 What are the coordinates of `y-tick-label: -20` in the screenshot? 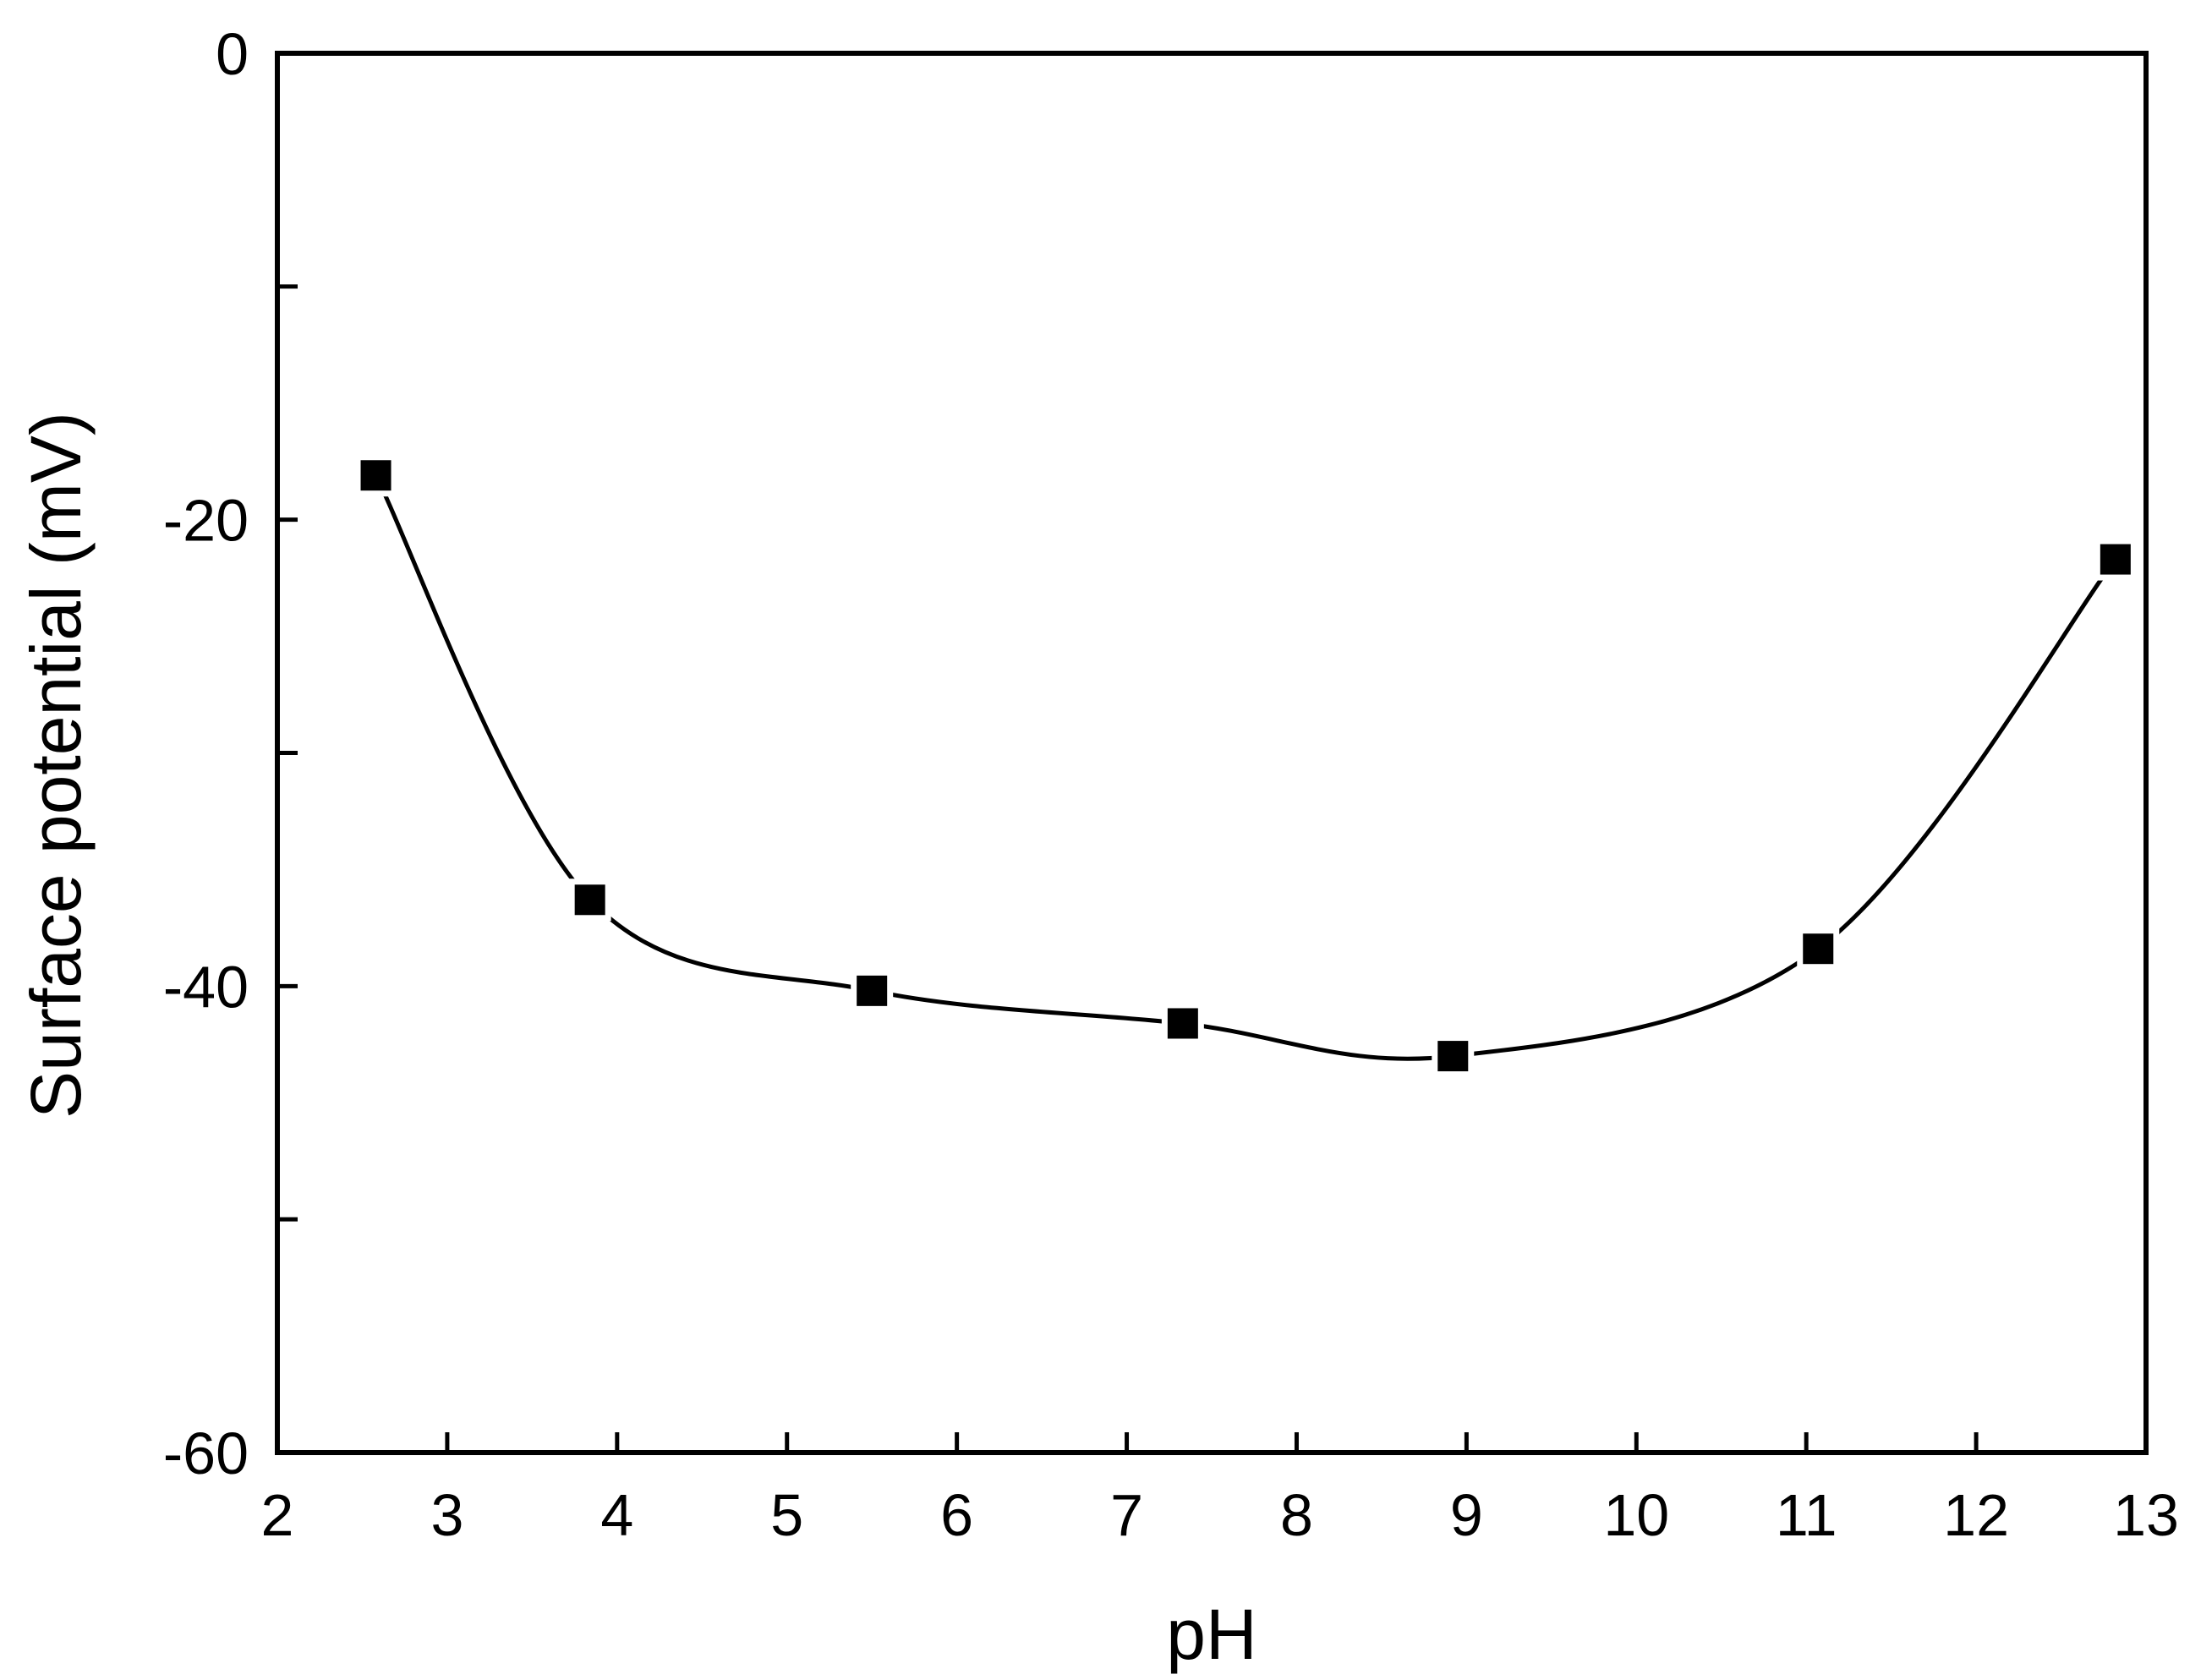 It's located at (206, 521).